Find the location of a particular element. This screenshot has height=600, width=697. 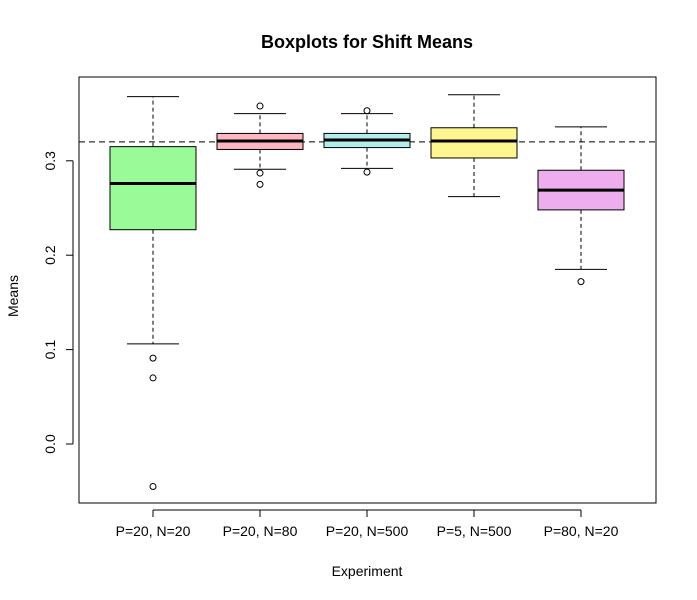

x-tick-label: P=20, N=20 is located at coordinates (153, 531).